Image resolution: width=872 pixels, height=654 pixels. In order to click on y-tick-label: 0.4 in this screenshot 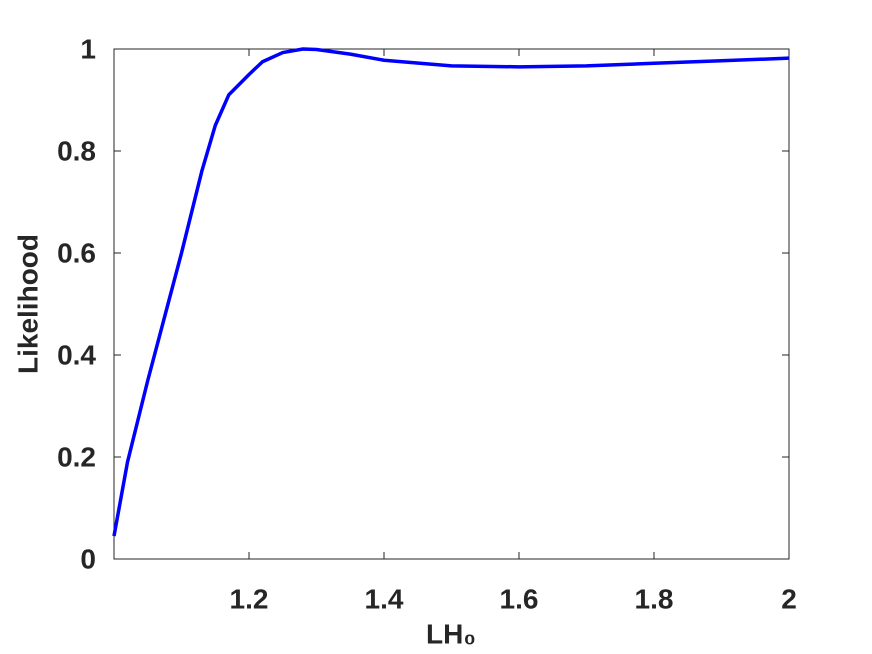, I will do `click(76, 354)`.